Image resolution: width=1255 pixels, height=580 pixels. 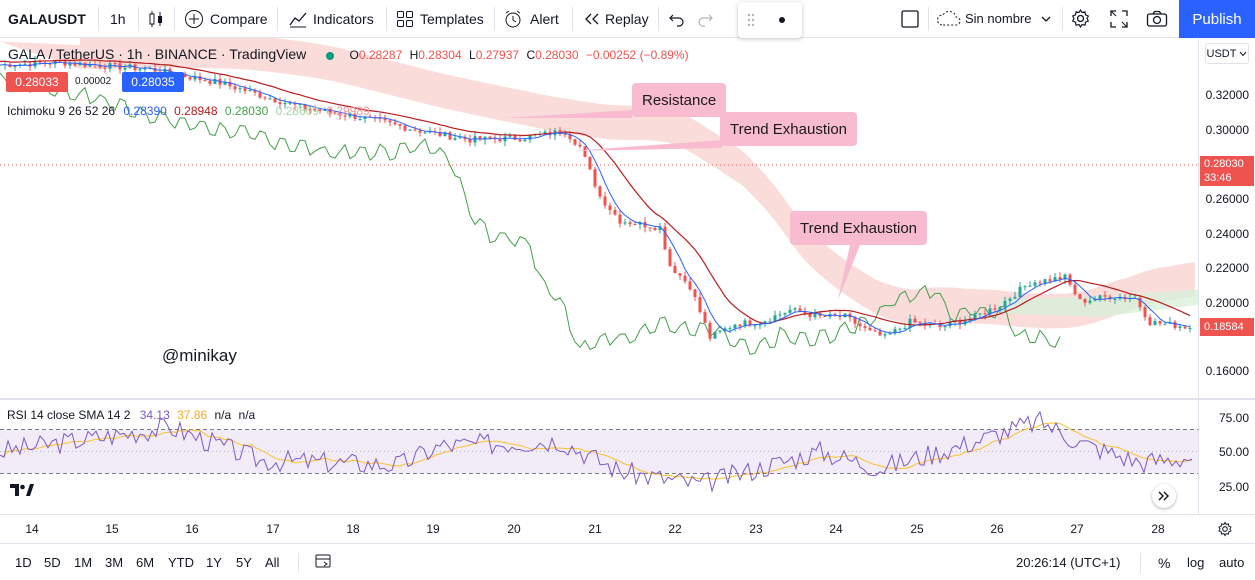 I want to click on layout-name-button: Sin nombre, so click(x=993, y=18).